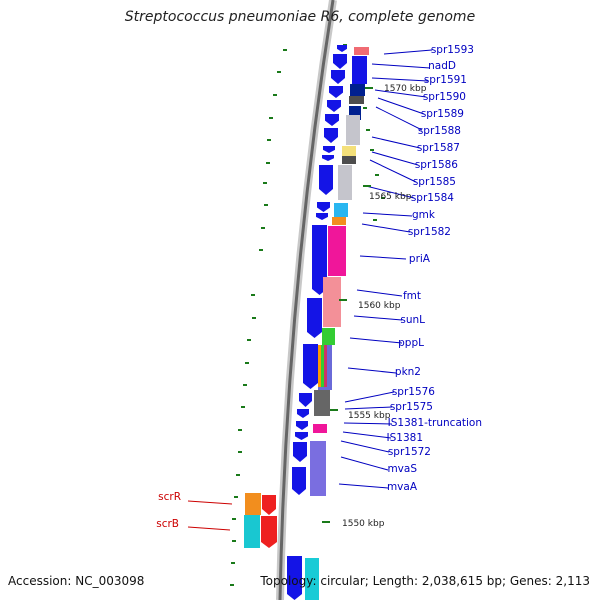 The image size is (600, 600). What do you see at coordinates (363, 486) in the screenshot?
I see `leader-mvaA` at bounding box center [363, 486].